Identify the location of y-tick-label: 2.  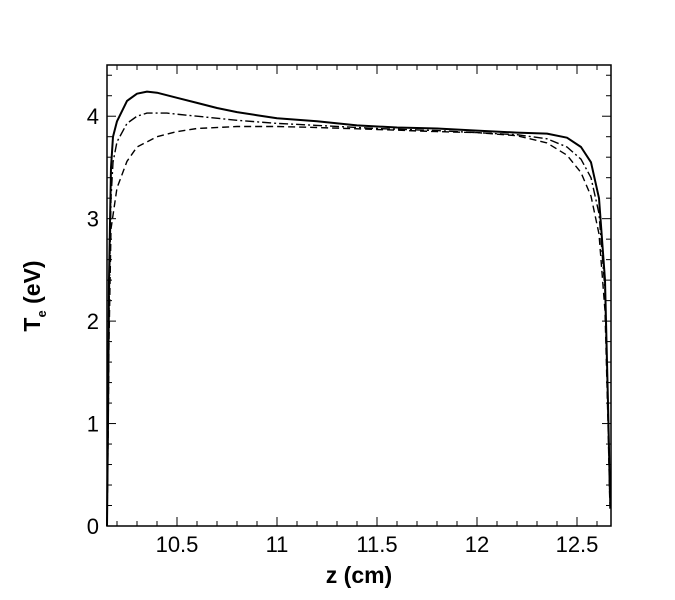
(93, 321).